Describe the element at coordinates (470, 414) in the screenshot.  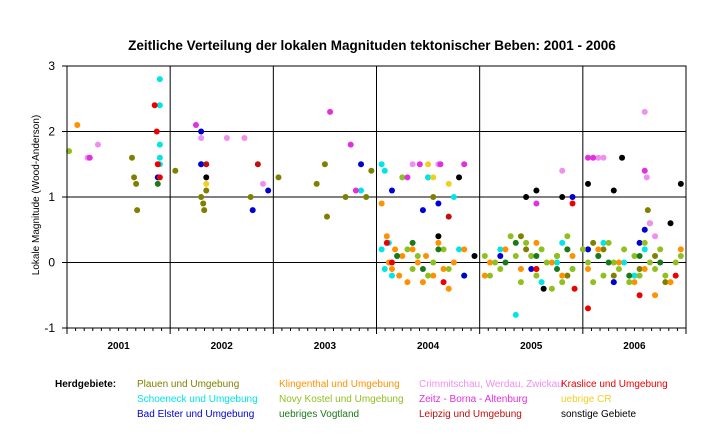
I see `legend-entry: Leipzig und Umgebung` at that location.